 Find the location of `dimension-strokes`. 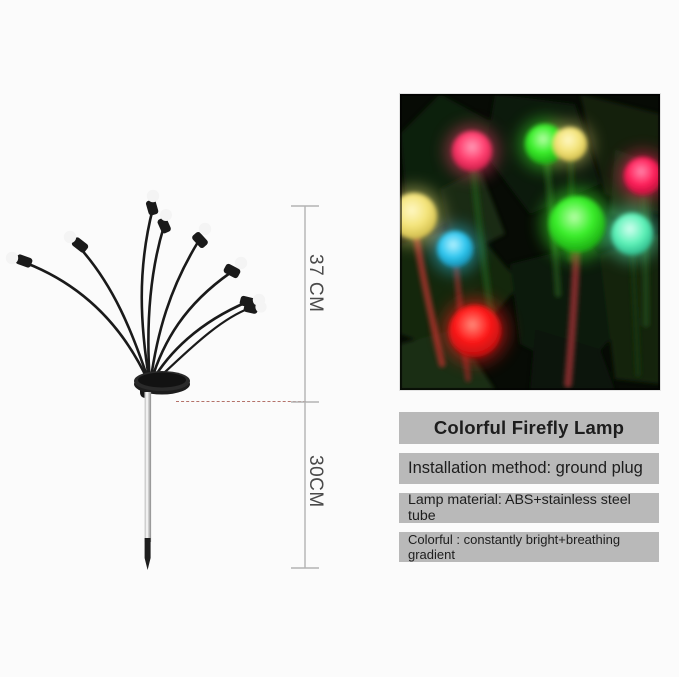

dimension-strokes is located at coordinates (305, 387).